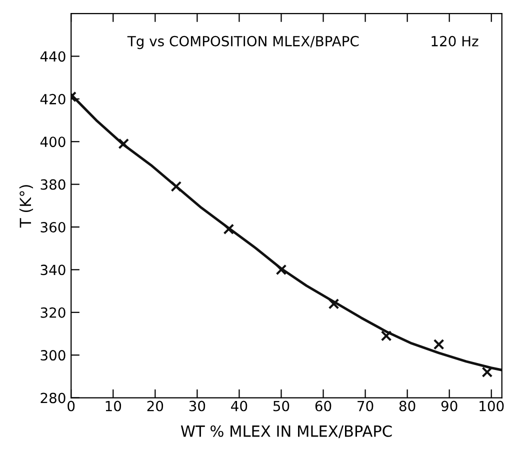 The image size is (519, 452). What do you see at coordinates (239, 406) in the screenshot?
I see `x-tick-label: 40` at bounding box center [239, 406].